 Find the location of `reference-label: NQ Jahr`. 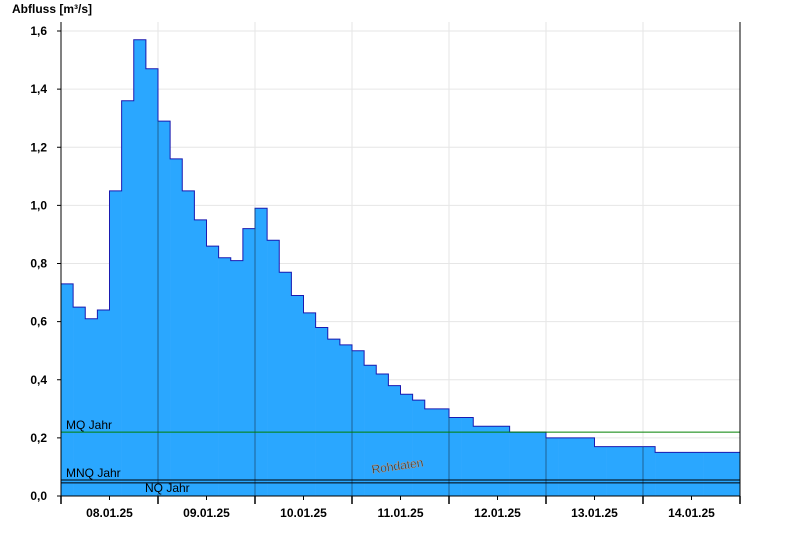

reference-label: NQ Jahr is located at coordinates (167, 488).